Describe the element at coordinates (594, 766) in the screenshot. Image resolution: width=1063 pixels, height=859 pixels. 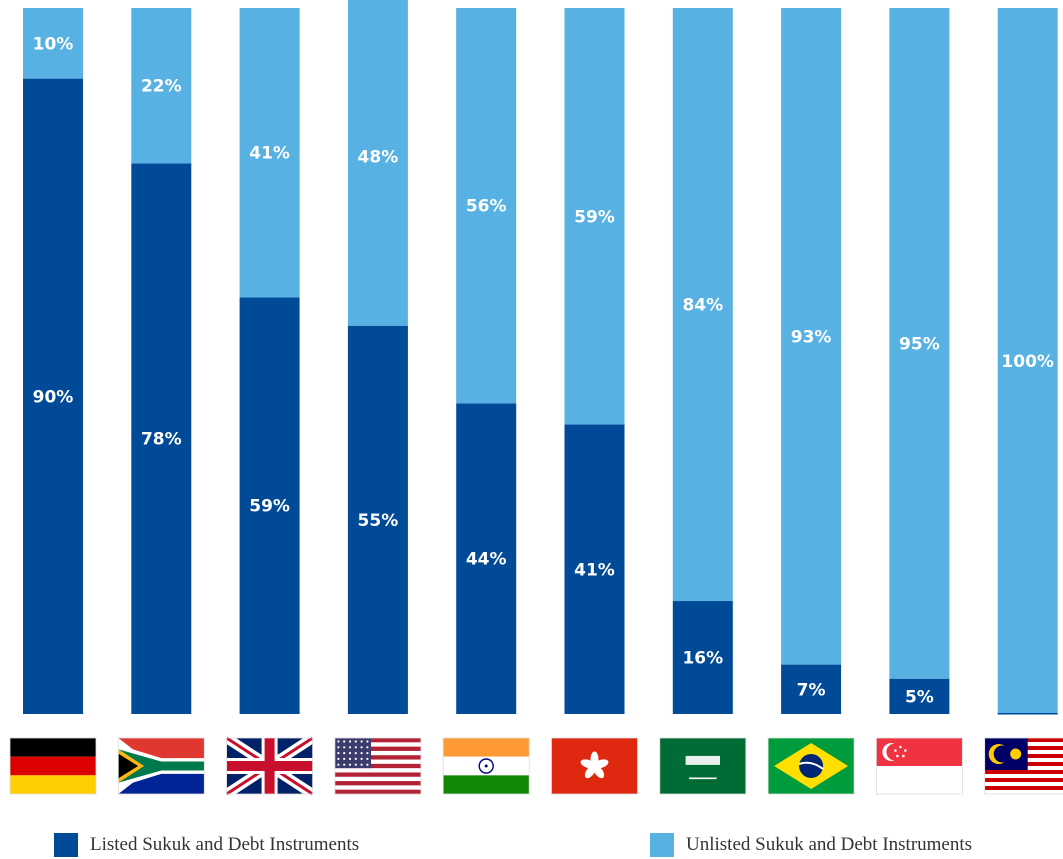
I see `hong-kong-flag` at that location.